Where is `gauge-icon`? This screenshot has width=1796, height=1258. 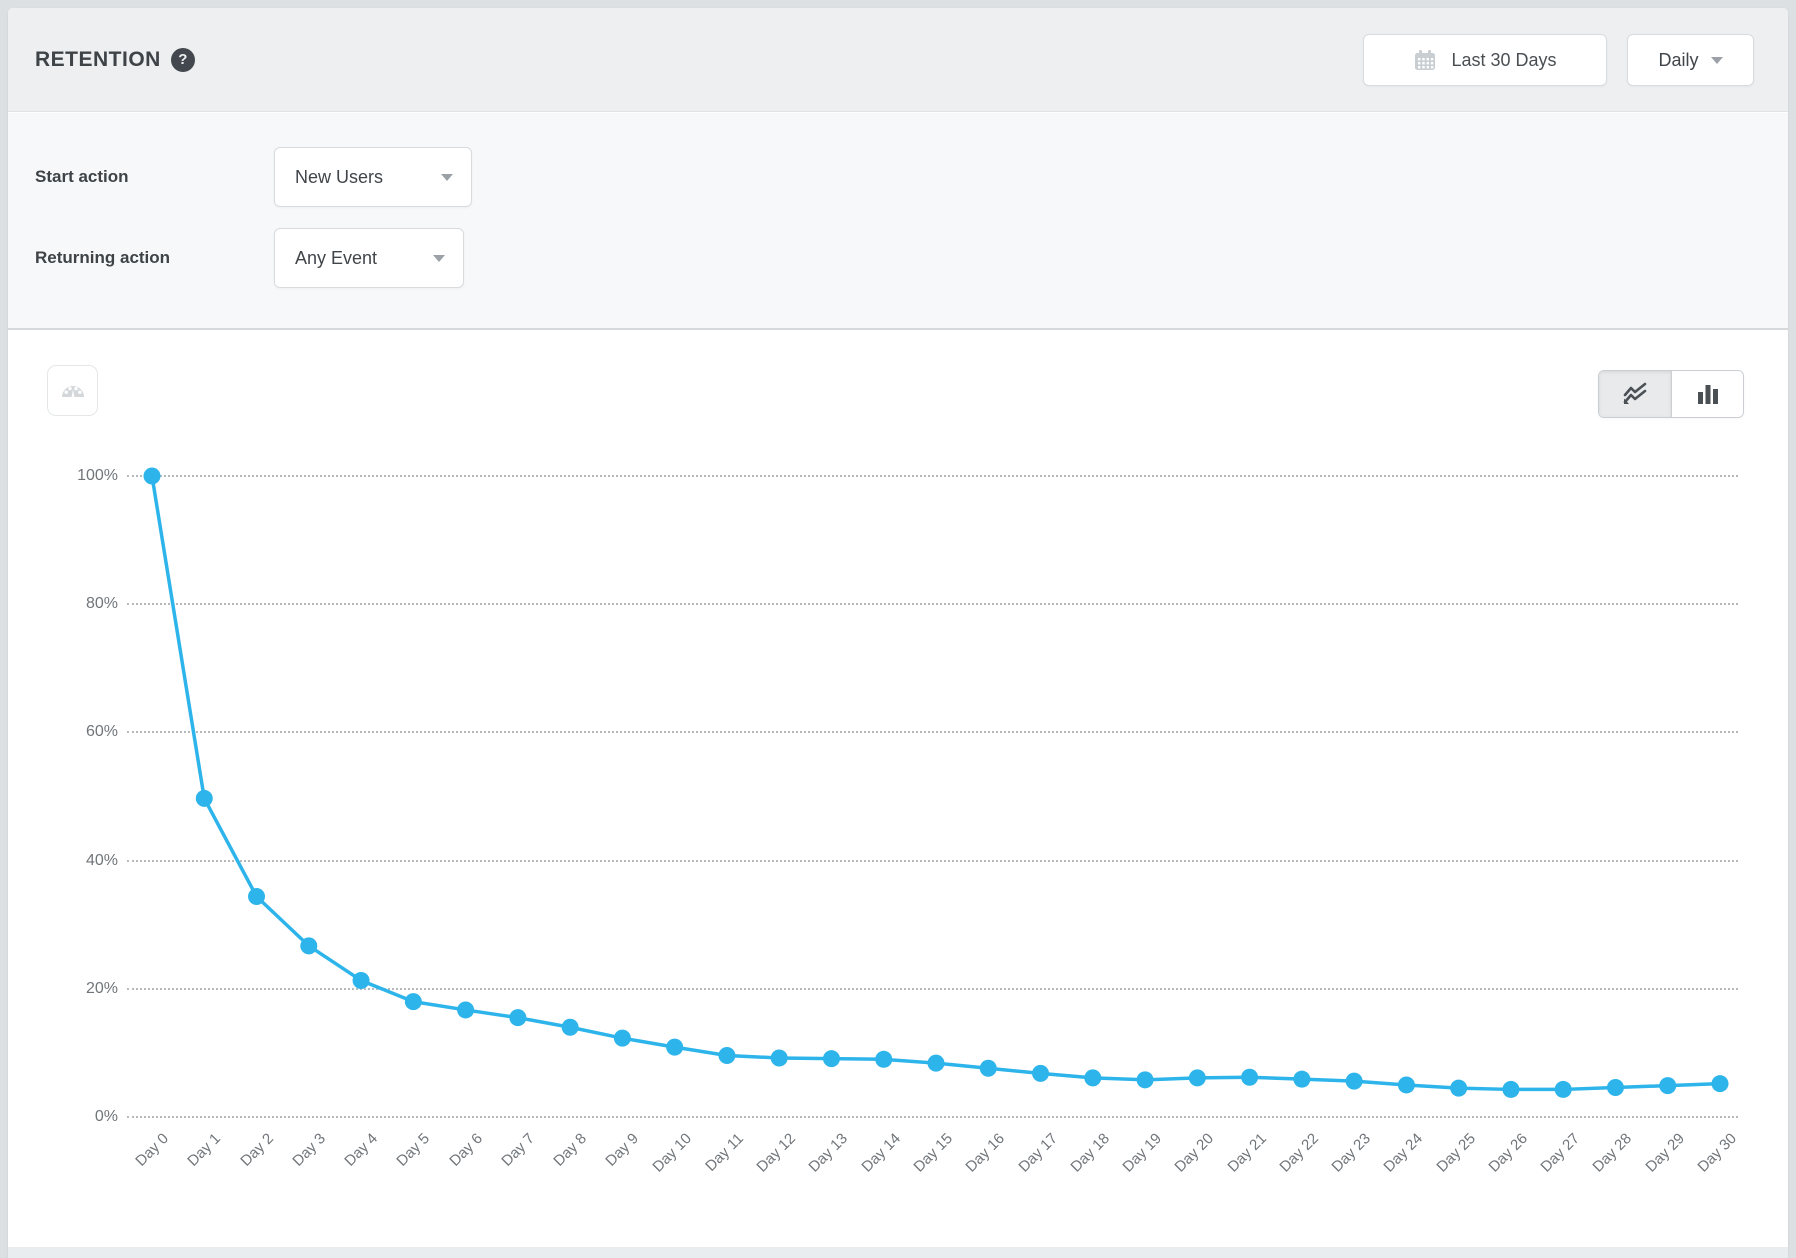 gauge-icon is located at coordinates (72, 391).